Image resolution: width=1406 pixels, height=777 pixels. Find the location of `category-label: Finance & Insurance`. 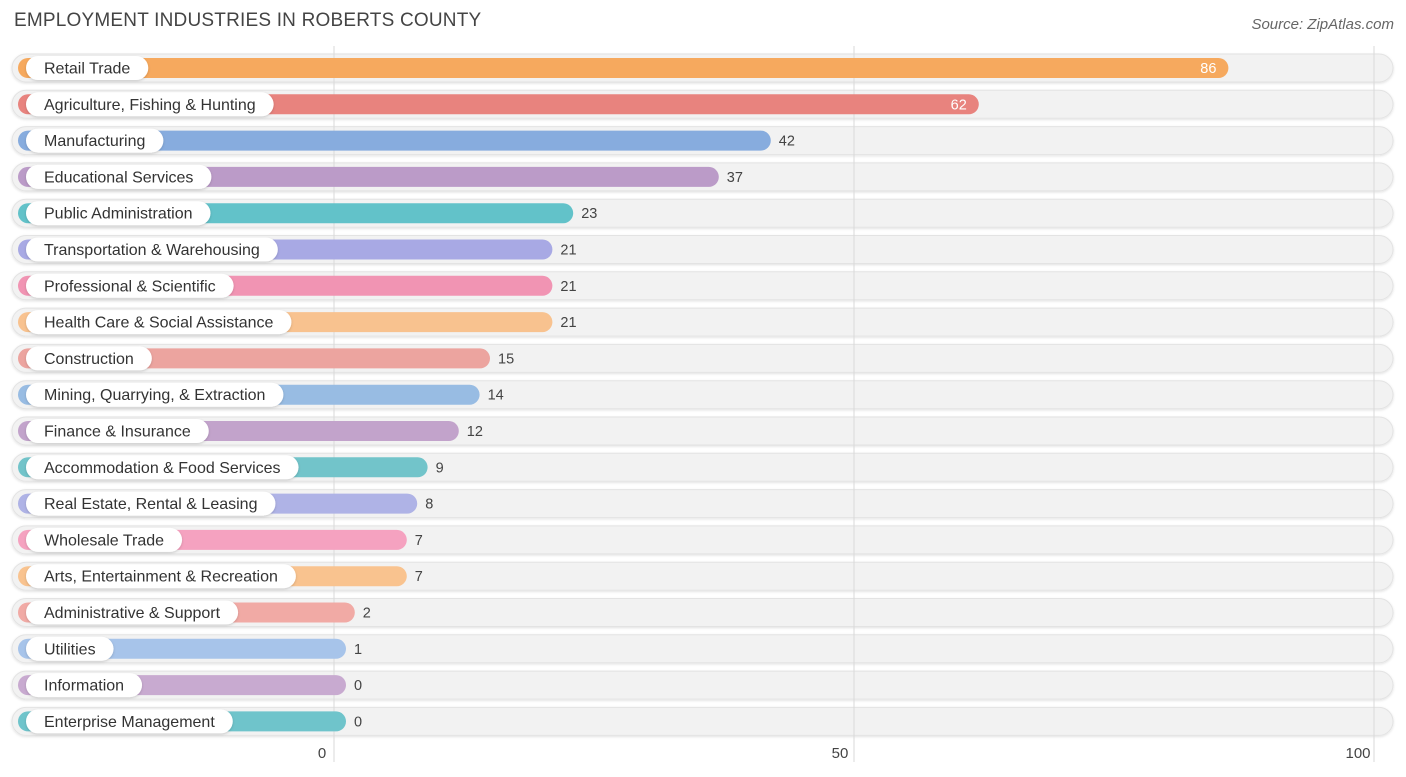

category-label: Finance & Insurance is located at coordinates (117, 432).